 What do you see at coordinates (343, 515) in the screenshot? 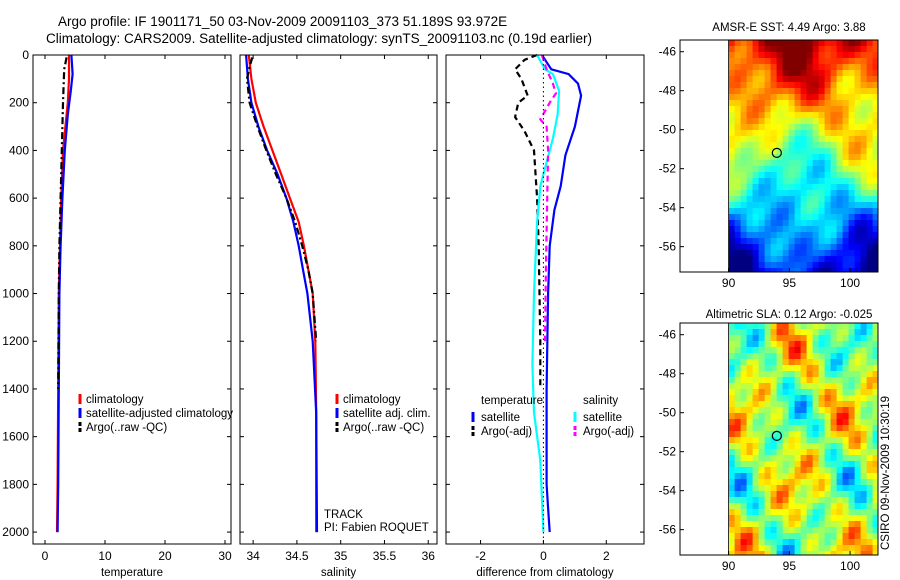
I see `track-annotation: TRACK` at bounding box center [343, 515].